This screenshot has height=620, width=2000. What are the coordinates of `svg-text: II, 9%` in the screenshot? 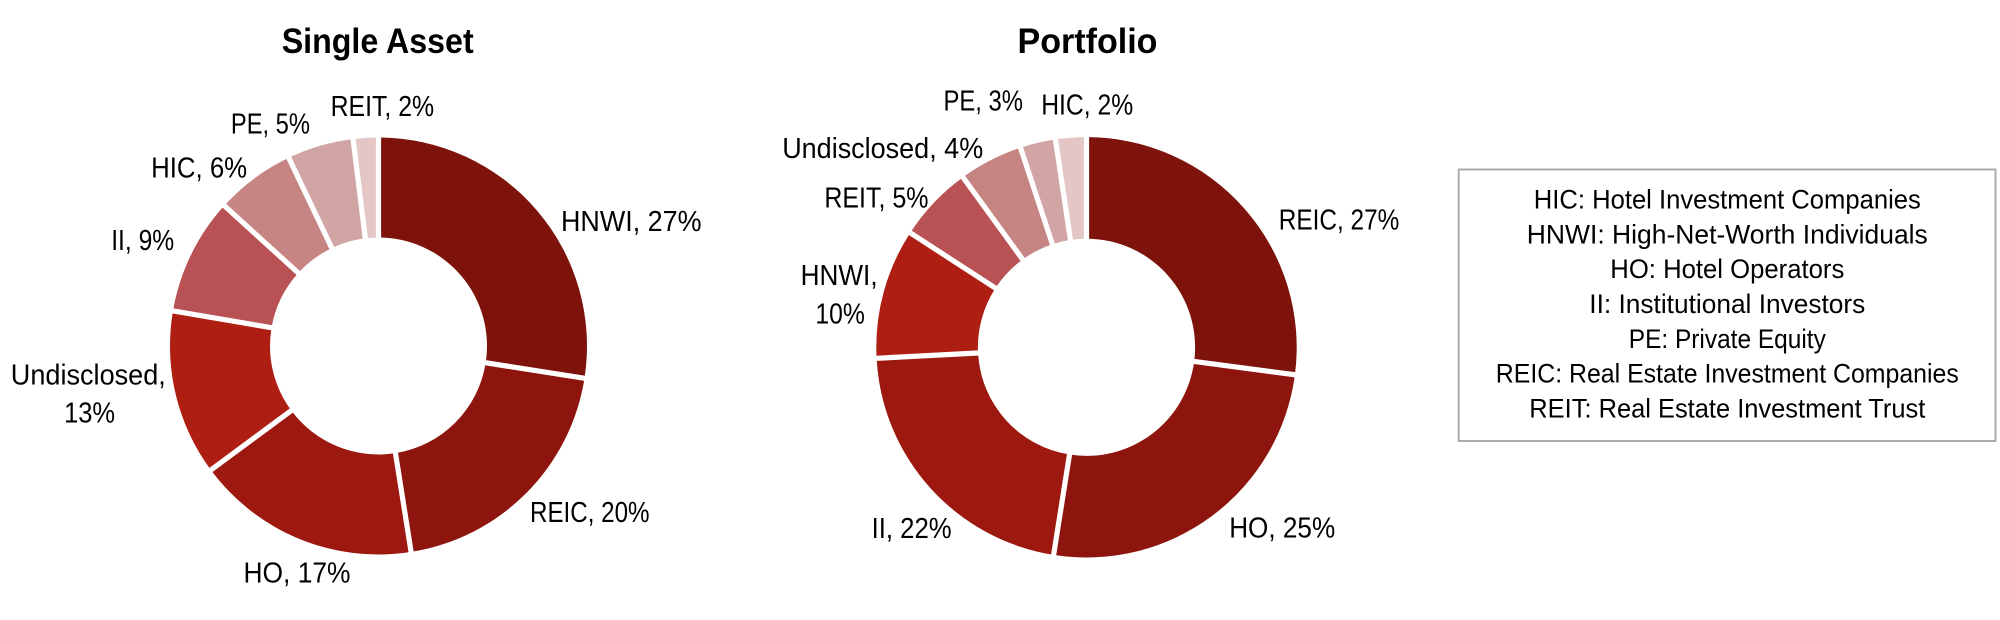 It's located at (142, 241).